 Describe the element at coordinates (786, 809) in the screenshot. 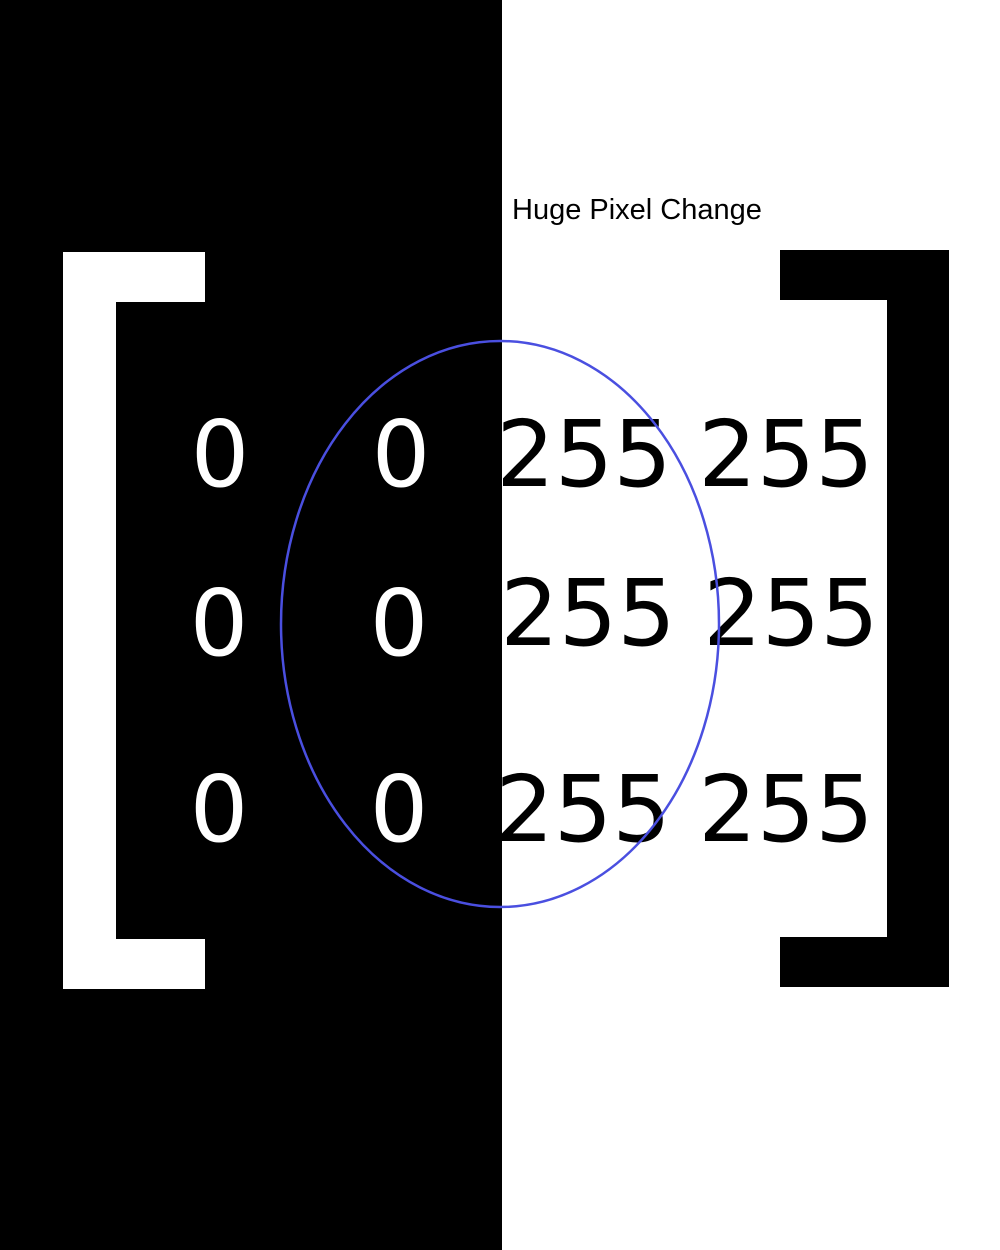

I see `matrix-cell-r3c4: 255` at that location.